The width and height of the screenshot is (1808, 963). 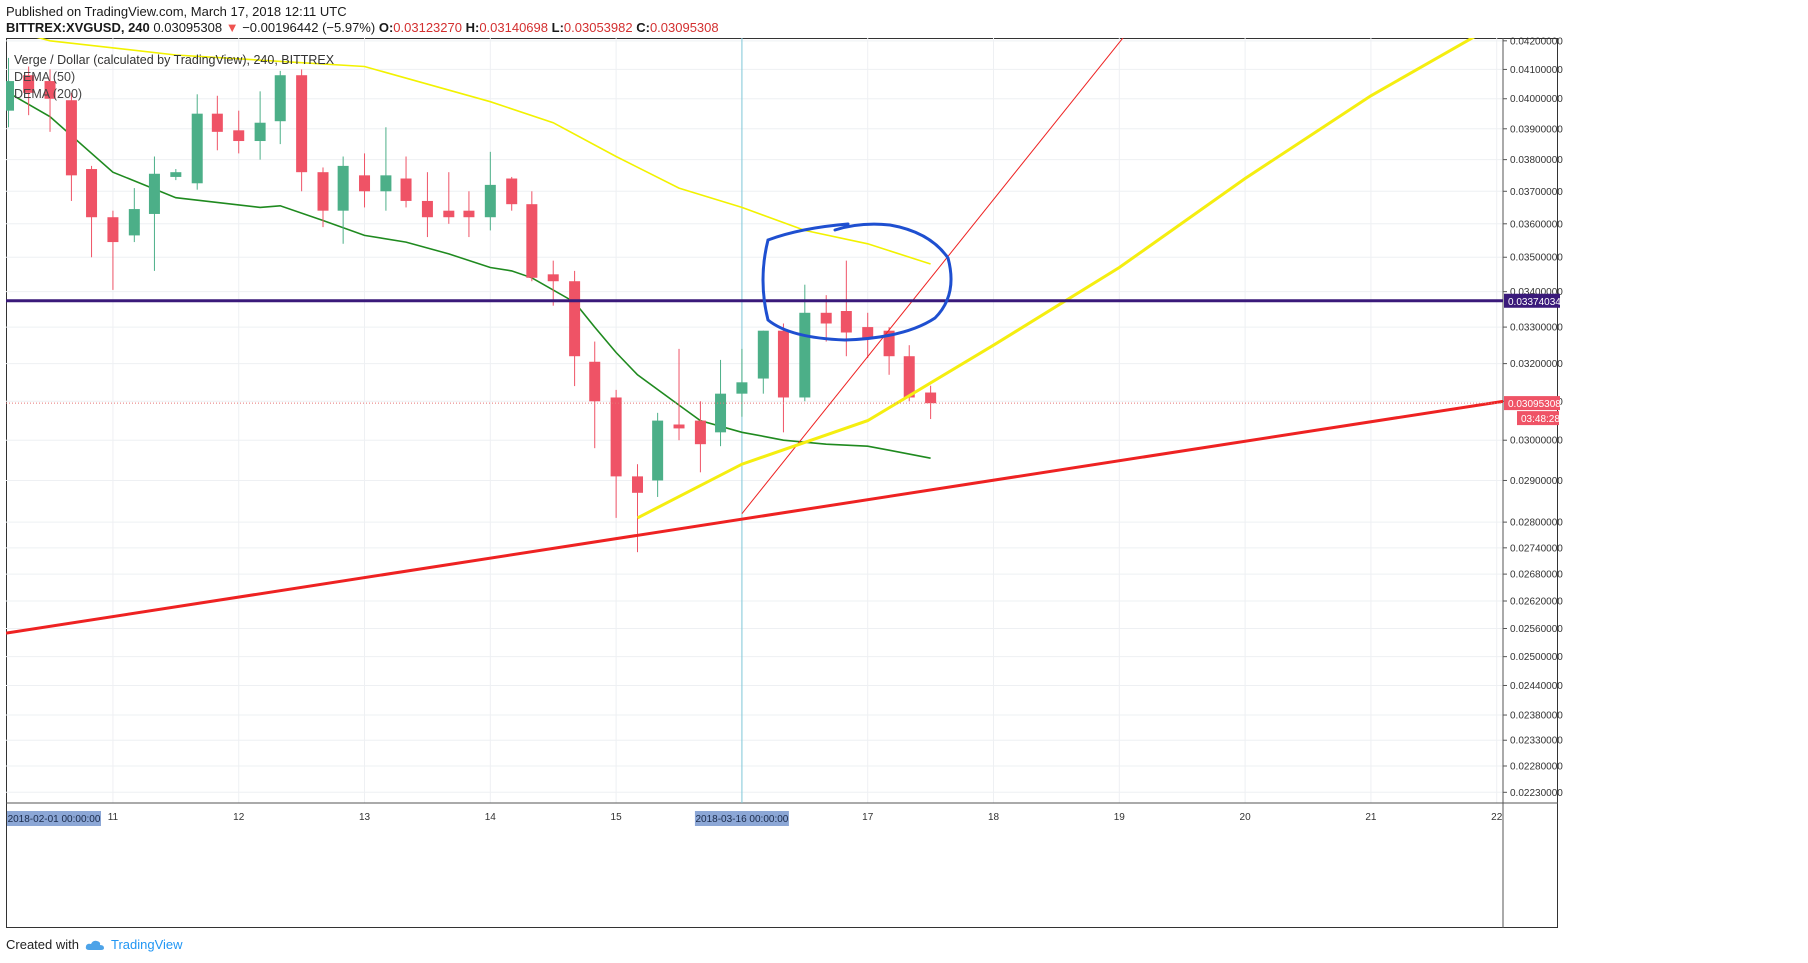 I want to click on horizontal-line-price-label: 0.03374034, so click(x=1534, y=302).